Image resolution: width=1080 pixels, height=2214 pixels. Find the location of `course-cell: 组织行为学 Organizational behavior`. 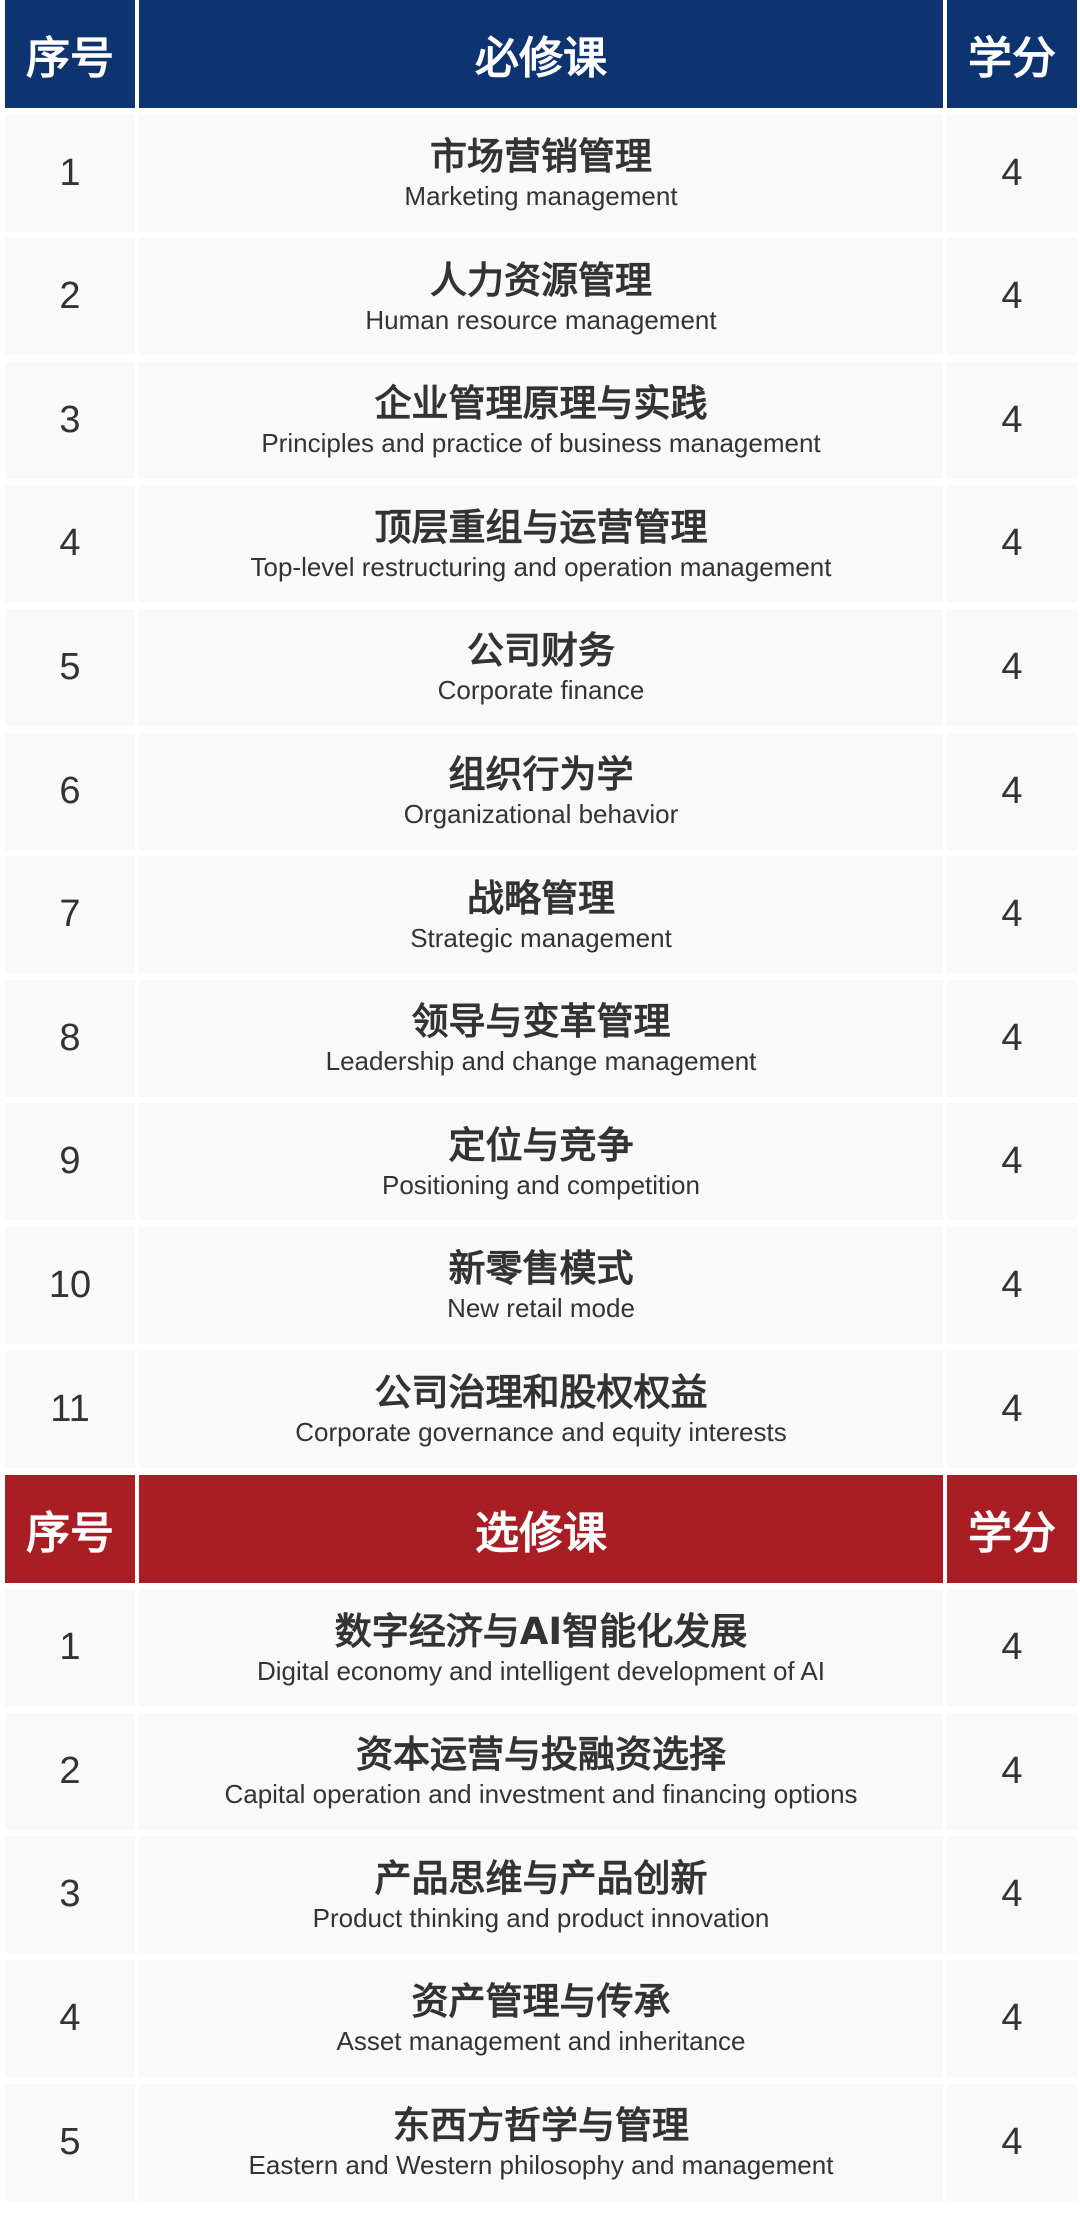

course-cell: 组织行为学 Organizational behavior is located at coordinates (541, 791).